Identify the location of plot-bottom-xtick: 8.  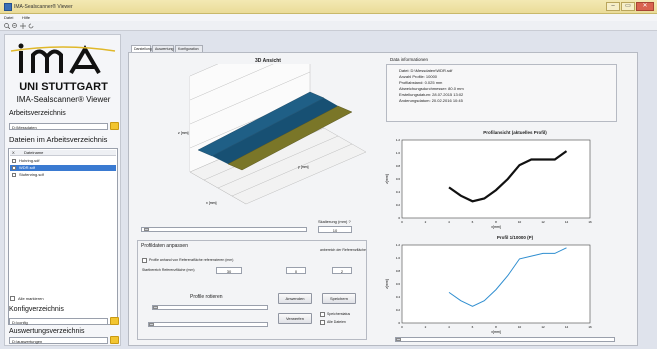
(496, 327).